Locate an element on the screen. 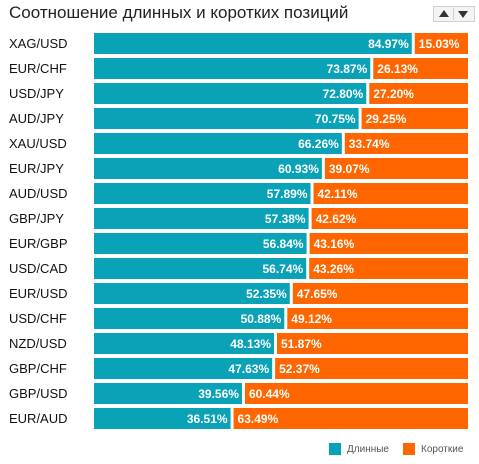  short-value-eur-chf: 26.13% is located at coordinates (397, 69).